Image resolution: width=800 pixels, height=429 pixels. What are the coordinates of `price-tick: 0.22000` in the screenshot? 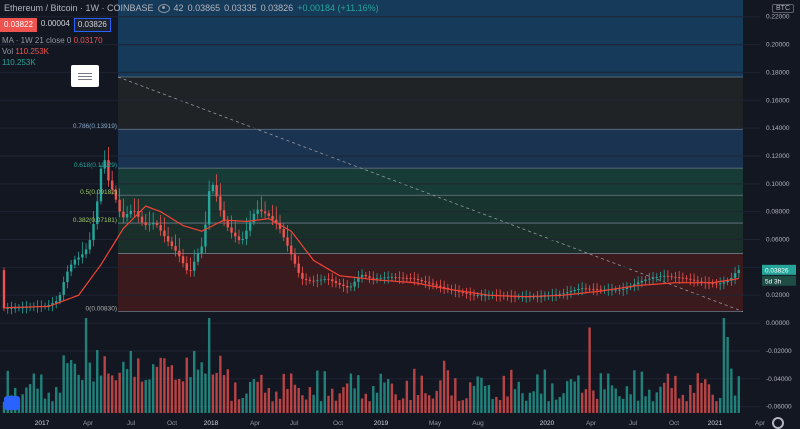 It's located at (778, 17).